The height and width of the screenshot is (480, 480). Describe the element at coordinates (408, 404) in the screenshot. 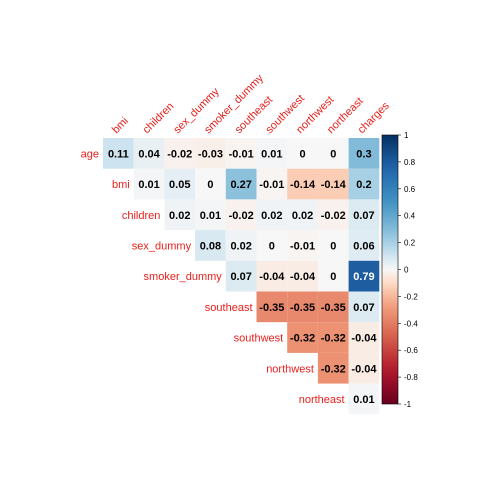

I see `colorbar-tick-label: -1` at that location.